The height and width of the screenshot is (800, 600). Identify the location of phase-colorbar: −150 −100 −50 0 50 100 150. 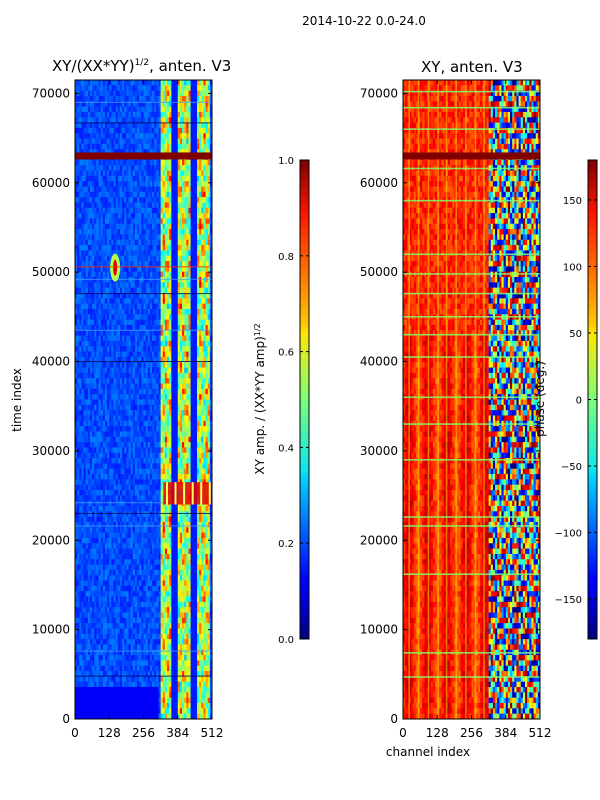
(576, 399).